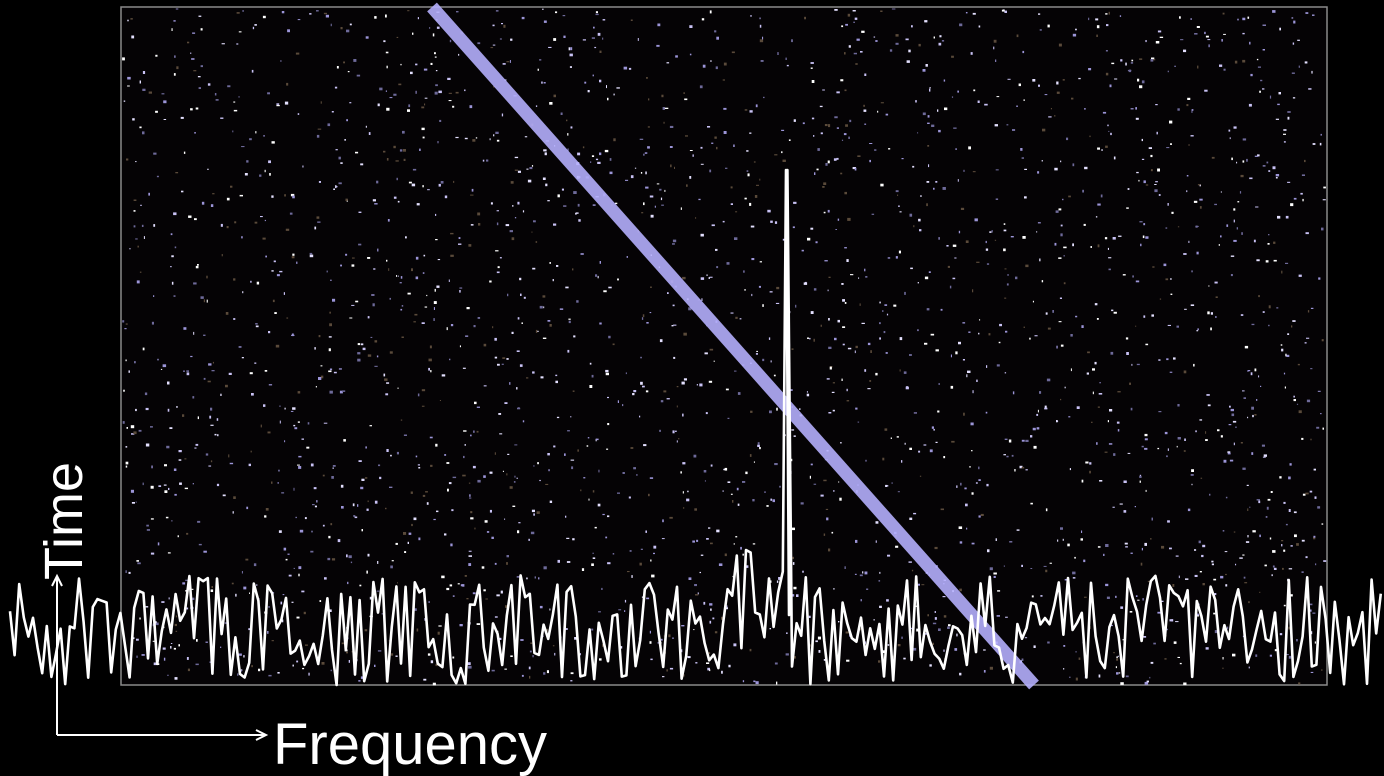 The width and height of the screenshot is (1384, 776). Describe the element at coordinates (410, 744) in the screenshot. I see `x-axis-label: Frequency` at that location.